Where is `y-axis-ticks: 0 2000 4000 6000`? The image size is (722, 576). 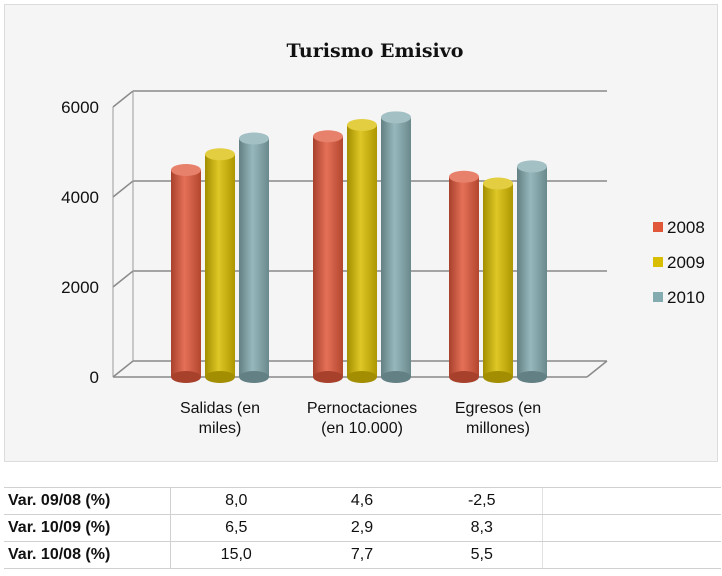 y-axis-ticks: 0 2000 4000 6000 is located at coordinates (80, 242).